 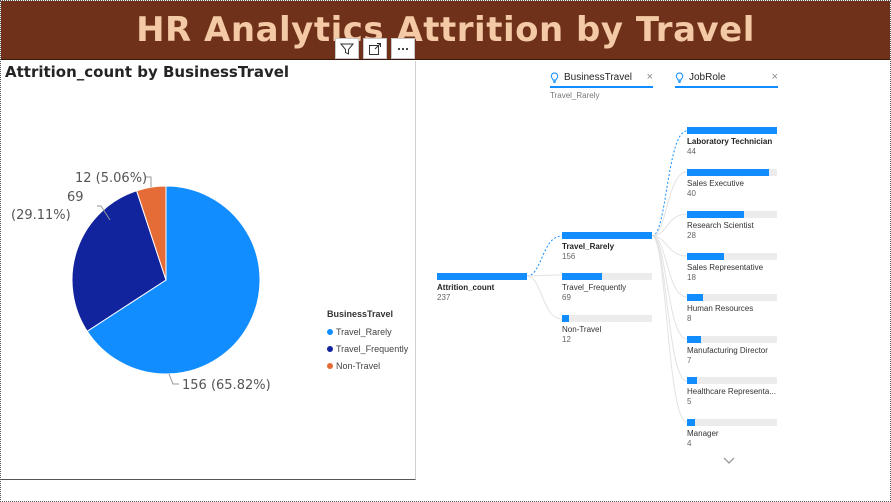 What do you see at coordinates (689, 443) in the screenshot?
I see `node-value: 4` at bounding box center [689, 443].